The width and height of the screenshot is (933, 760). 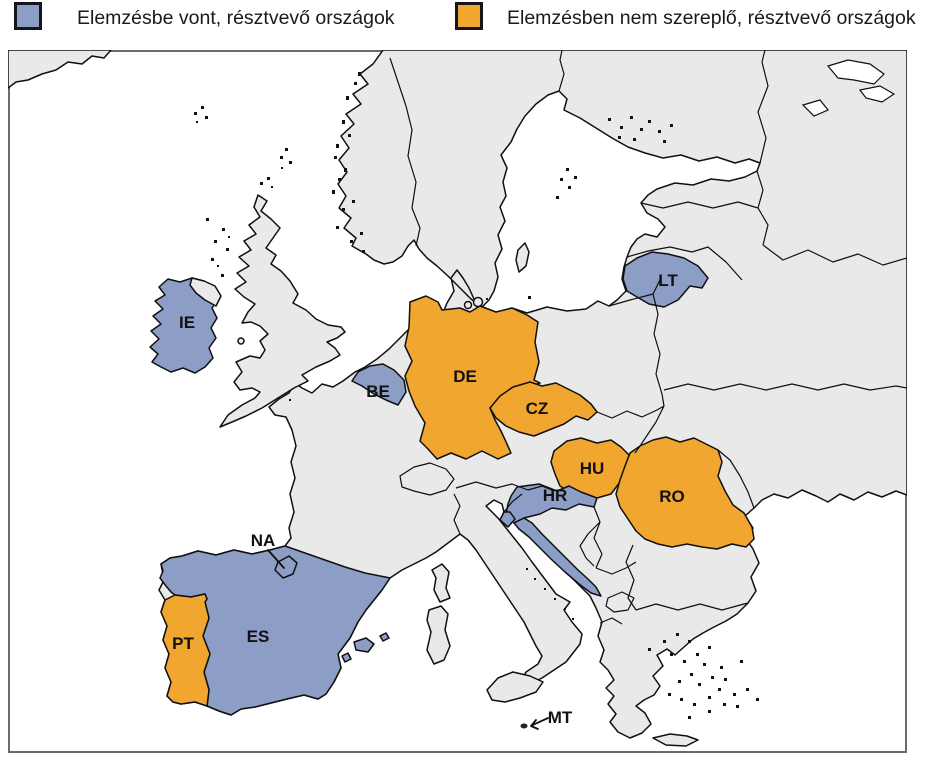 What do you see at coordinates (438, 635) in the screenshot?
I see `island-sardinia` at bounding box center [438, 635].